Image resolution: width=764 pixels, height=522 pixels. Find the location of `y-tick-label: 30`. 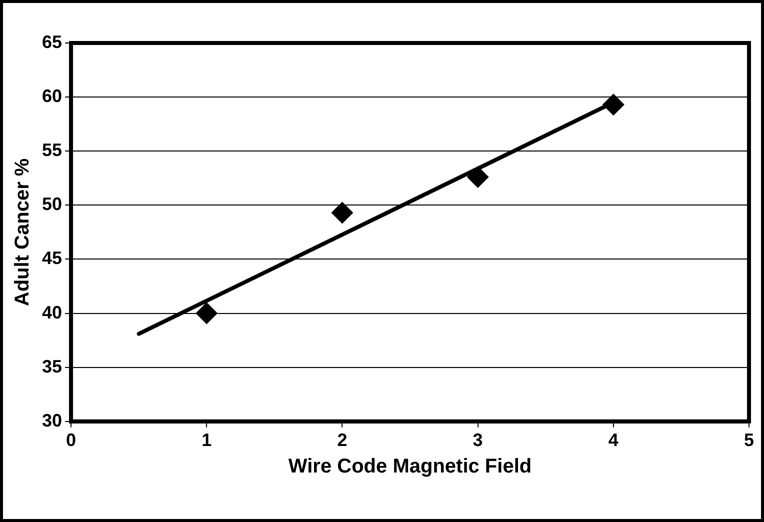

y-tick-label: 30 is located at coordinates (52, 420).